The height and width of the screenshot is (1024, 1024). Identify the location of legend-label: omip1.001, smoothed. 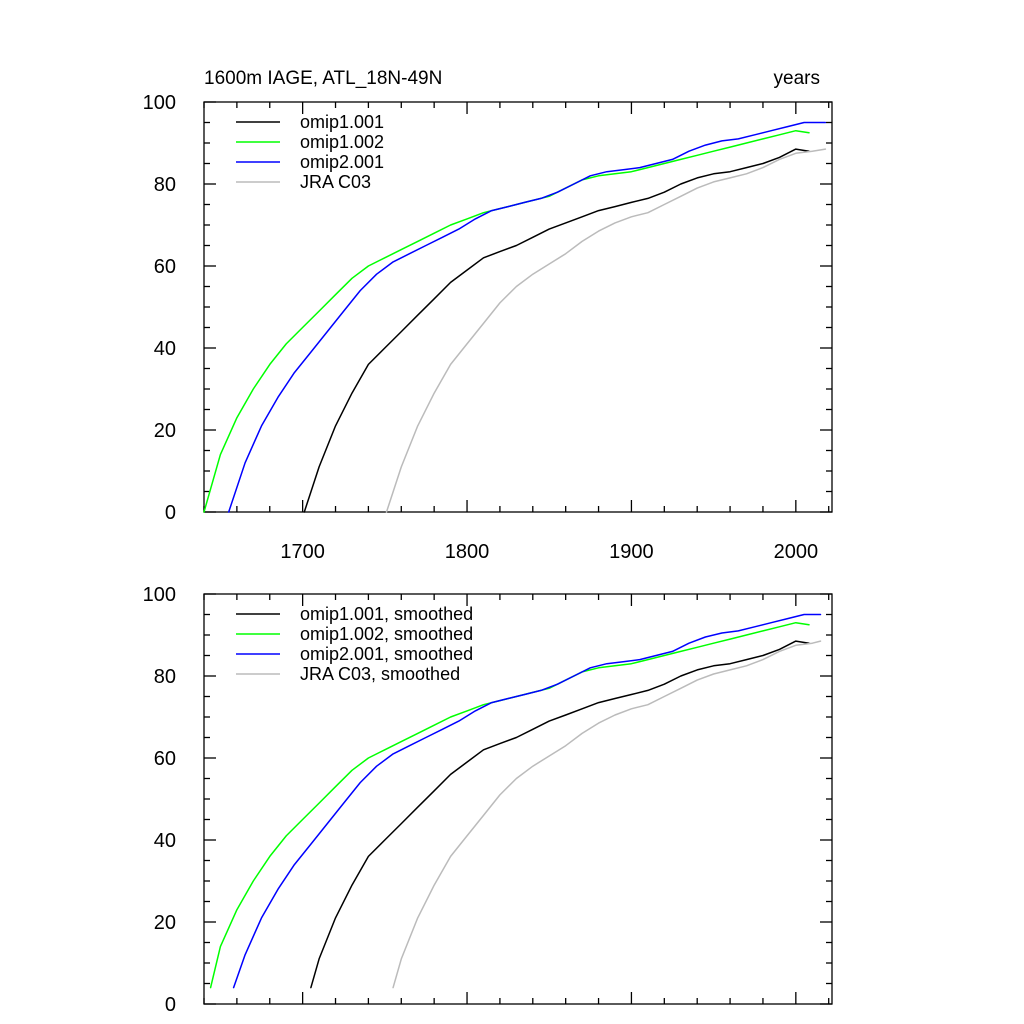
(386, 614).